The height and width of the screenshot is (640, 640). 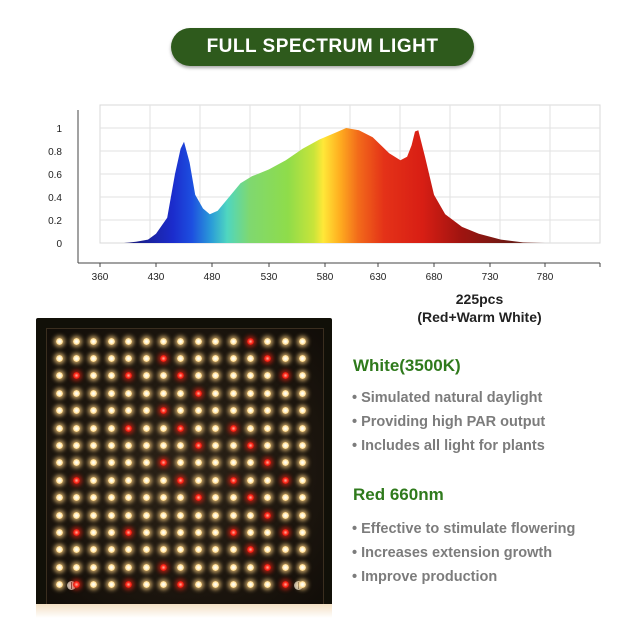 I want to click on panel-glow, so click(x=184, y=611).